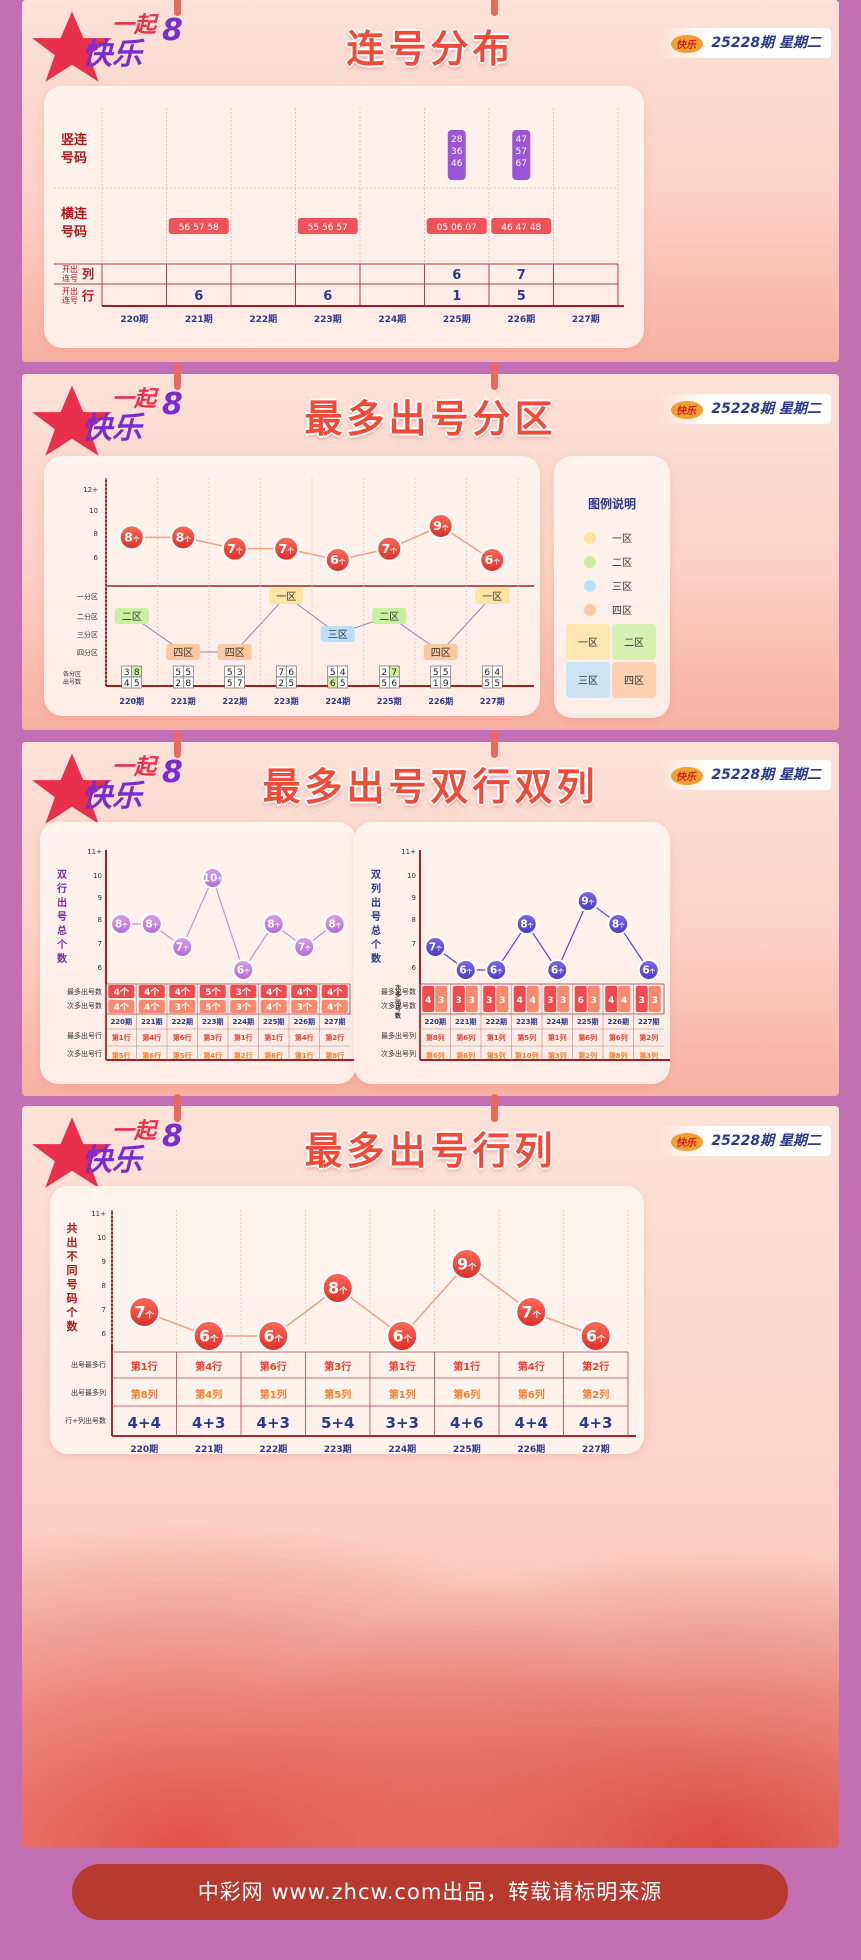 The width and height of the screenshot is (861, 1960). What do you see at coordinates (273, 1366) in the screenshot?
I see `max-row: 第6行` at bounding box center [273, 1366].